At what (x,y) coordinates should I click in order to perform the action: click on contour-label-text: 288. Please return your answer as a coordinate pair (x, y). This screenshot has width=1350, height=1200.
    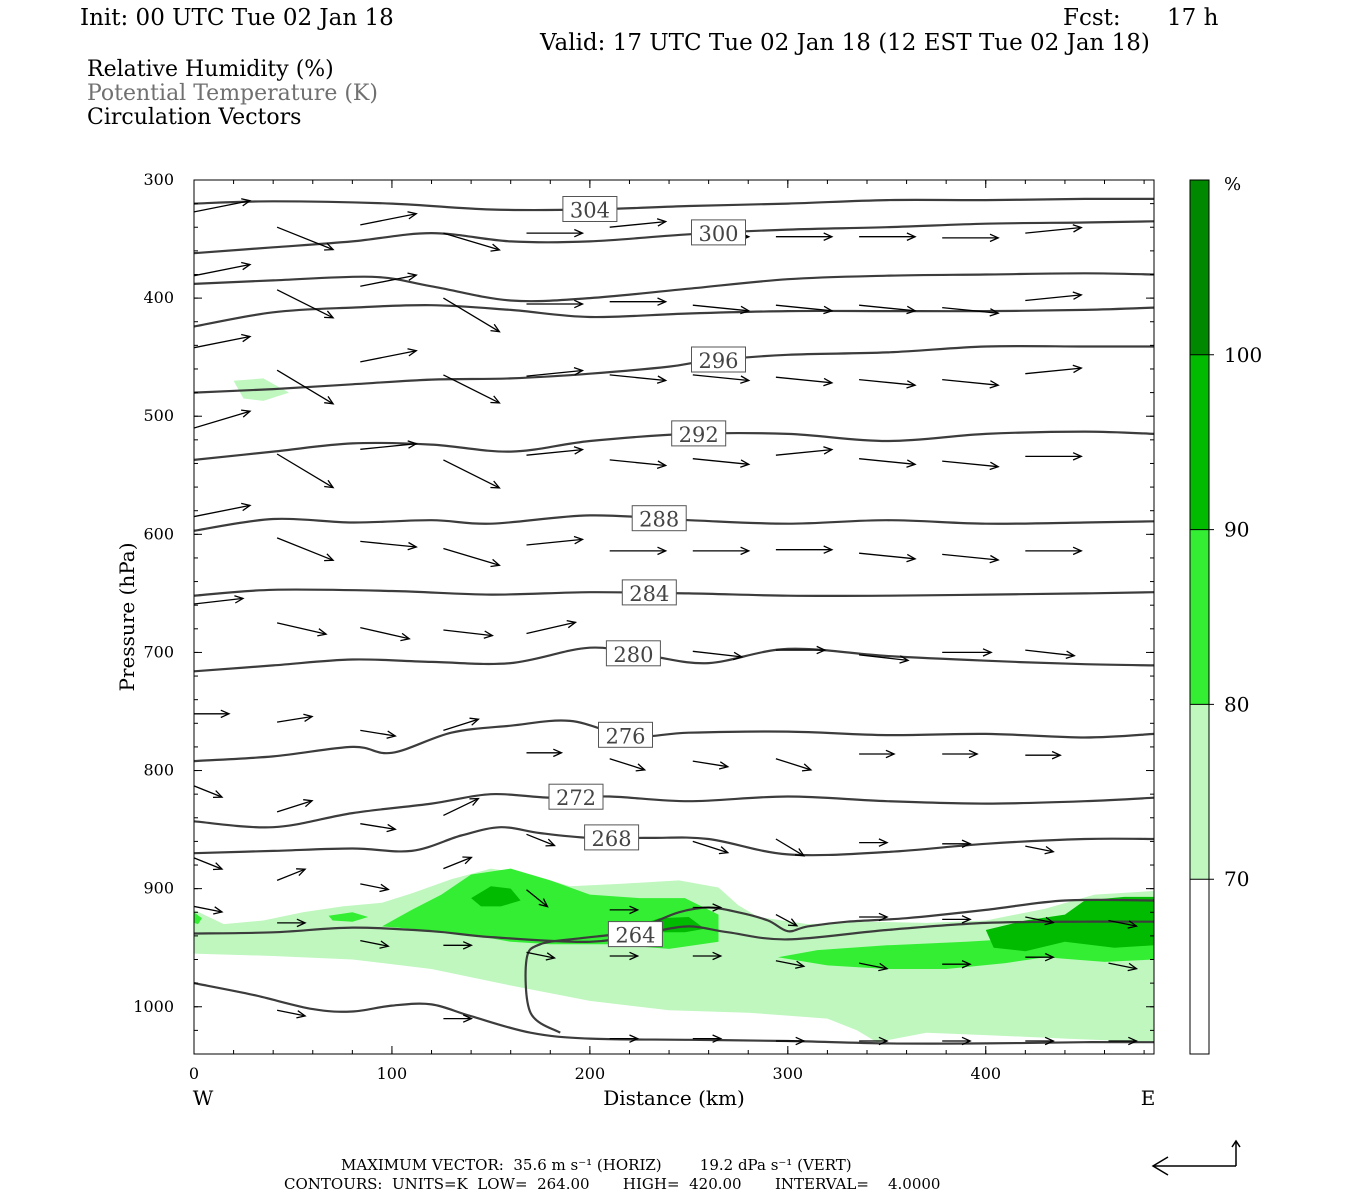
    Looking at the image, I should click on (659, 520).